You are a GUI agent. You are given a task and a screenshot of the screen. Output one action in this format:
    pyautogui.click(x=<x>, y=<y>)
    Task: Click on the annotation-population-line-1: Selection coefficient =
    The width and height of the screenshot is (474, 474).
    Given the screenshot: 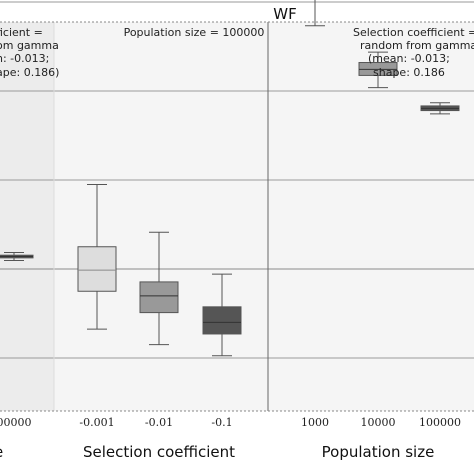 What is the action you would take?
    pyautogui.click(x=413, y=32)
    